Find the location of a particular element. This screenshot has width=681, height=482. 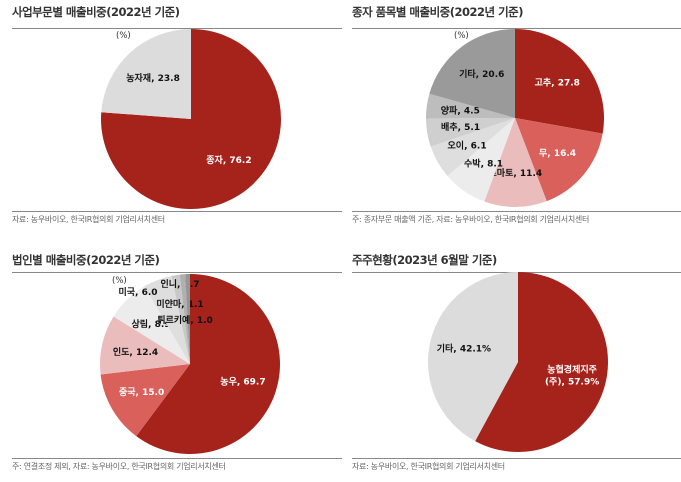

pie-label: 수박, 8.1 is located at coordinates (483, 163).